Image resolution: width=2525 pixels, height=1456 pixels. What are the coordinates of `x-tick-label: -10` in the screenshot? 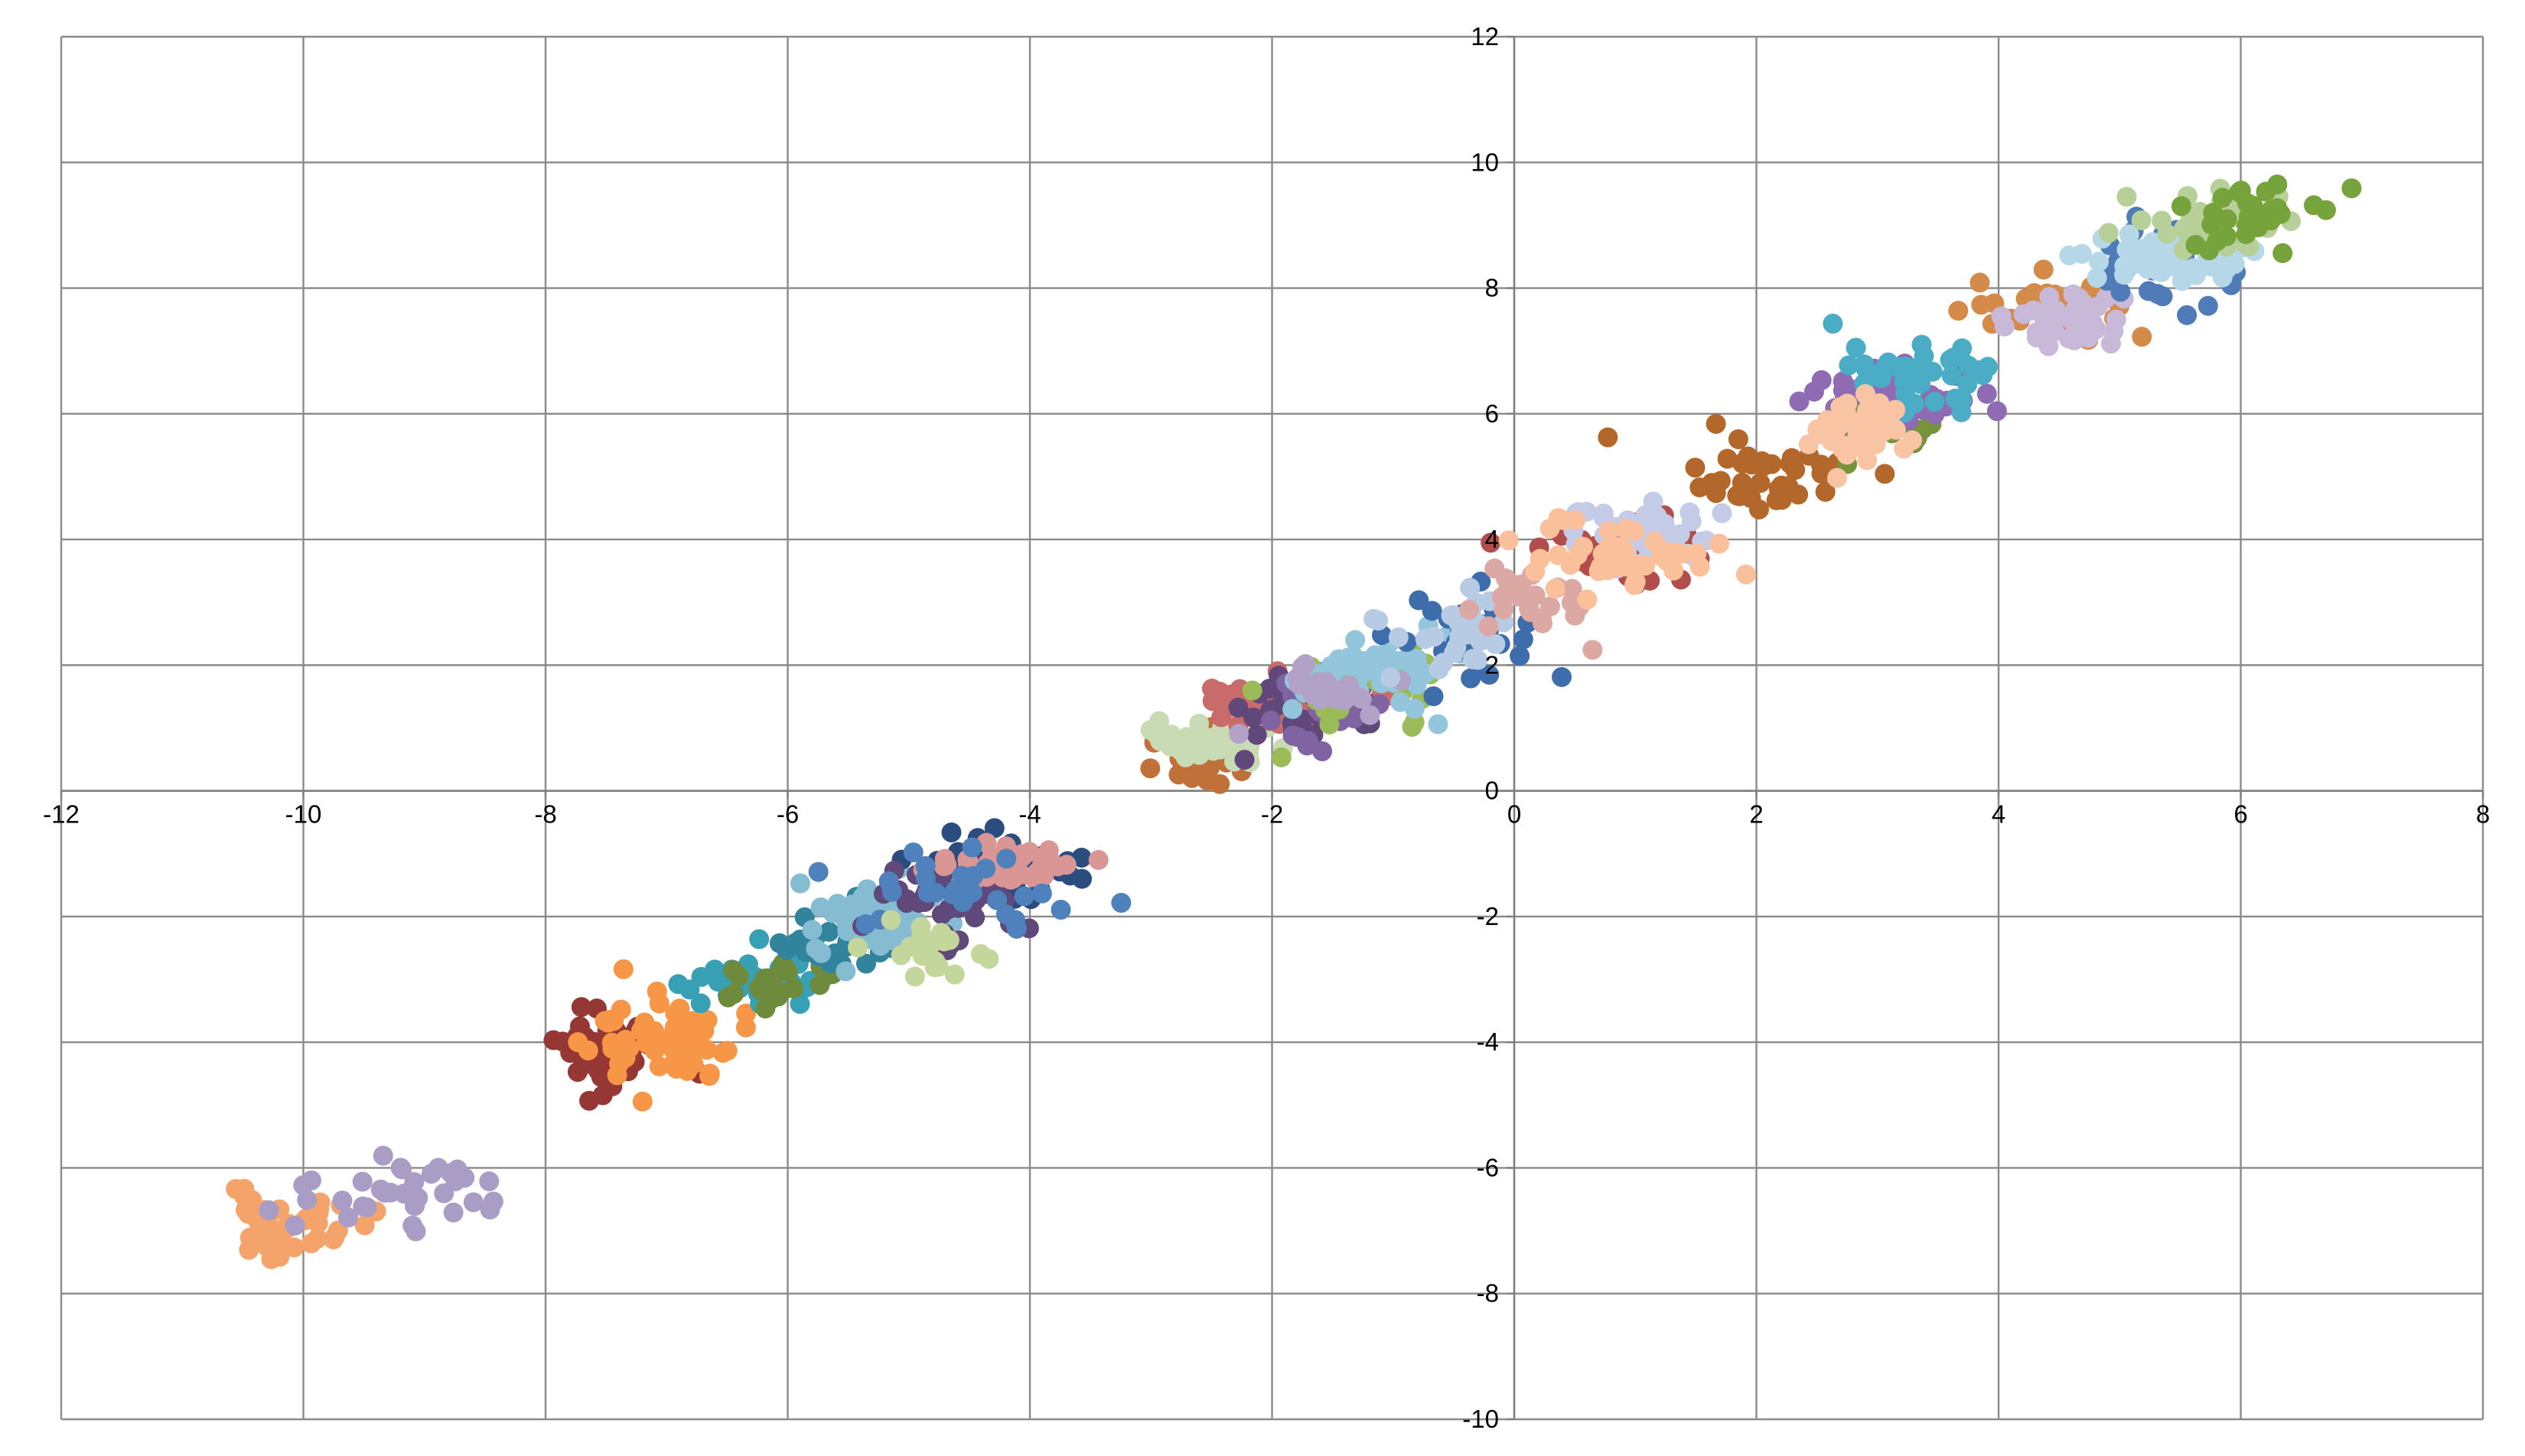 It's located at (303, 814).